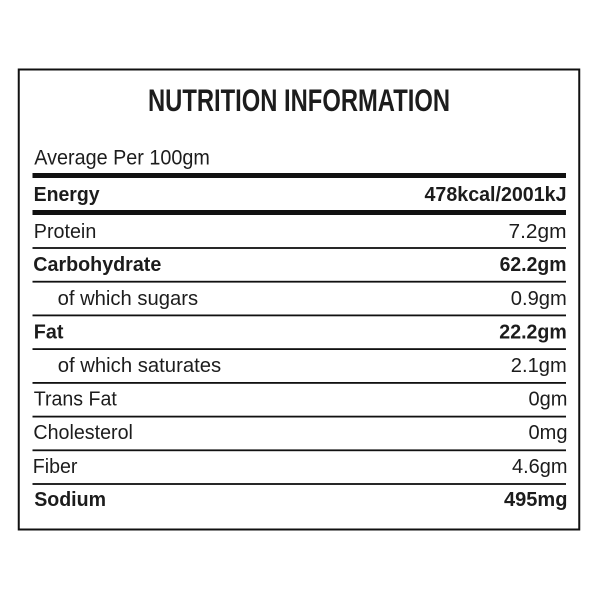 The width and height of the screenshot is (600, 600). I want to click on svg-text: 7.2gm, so click(538, 231).